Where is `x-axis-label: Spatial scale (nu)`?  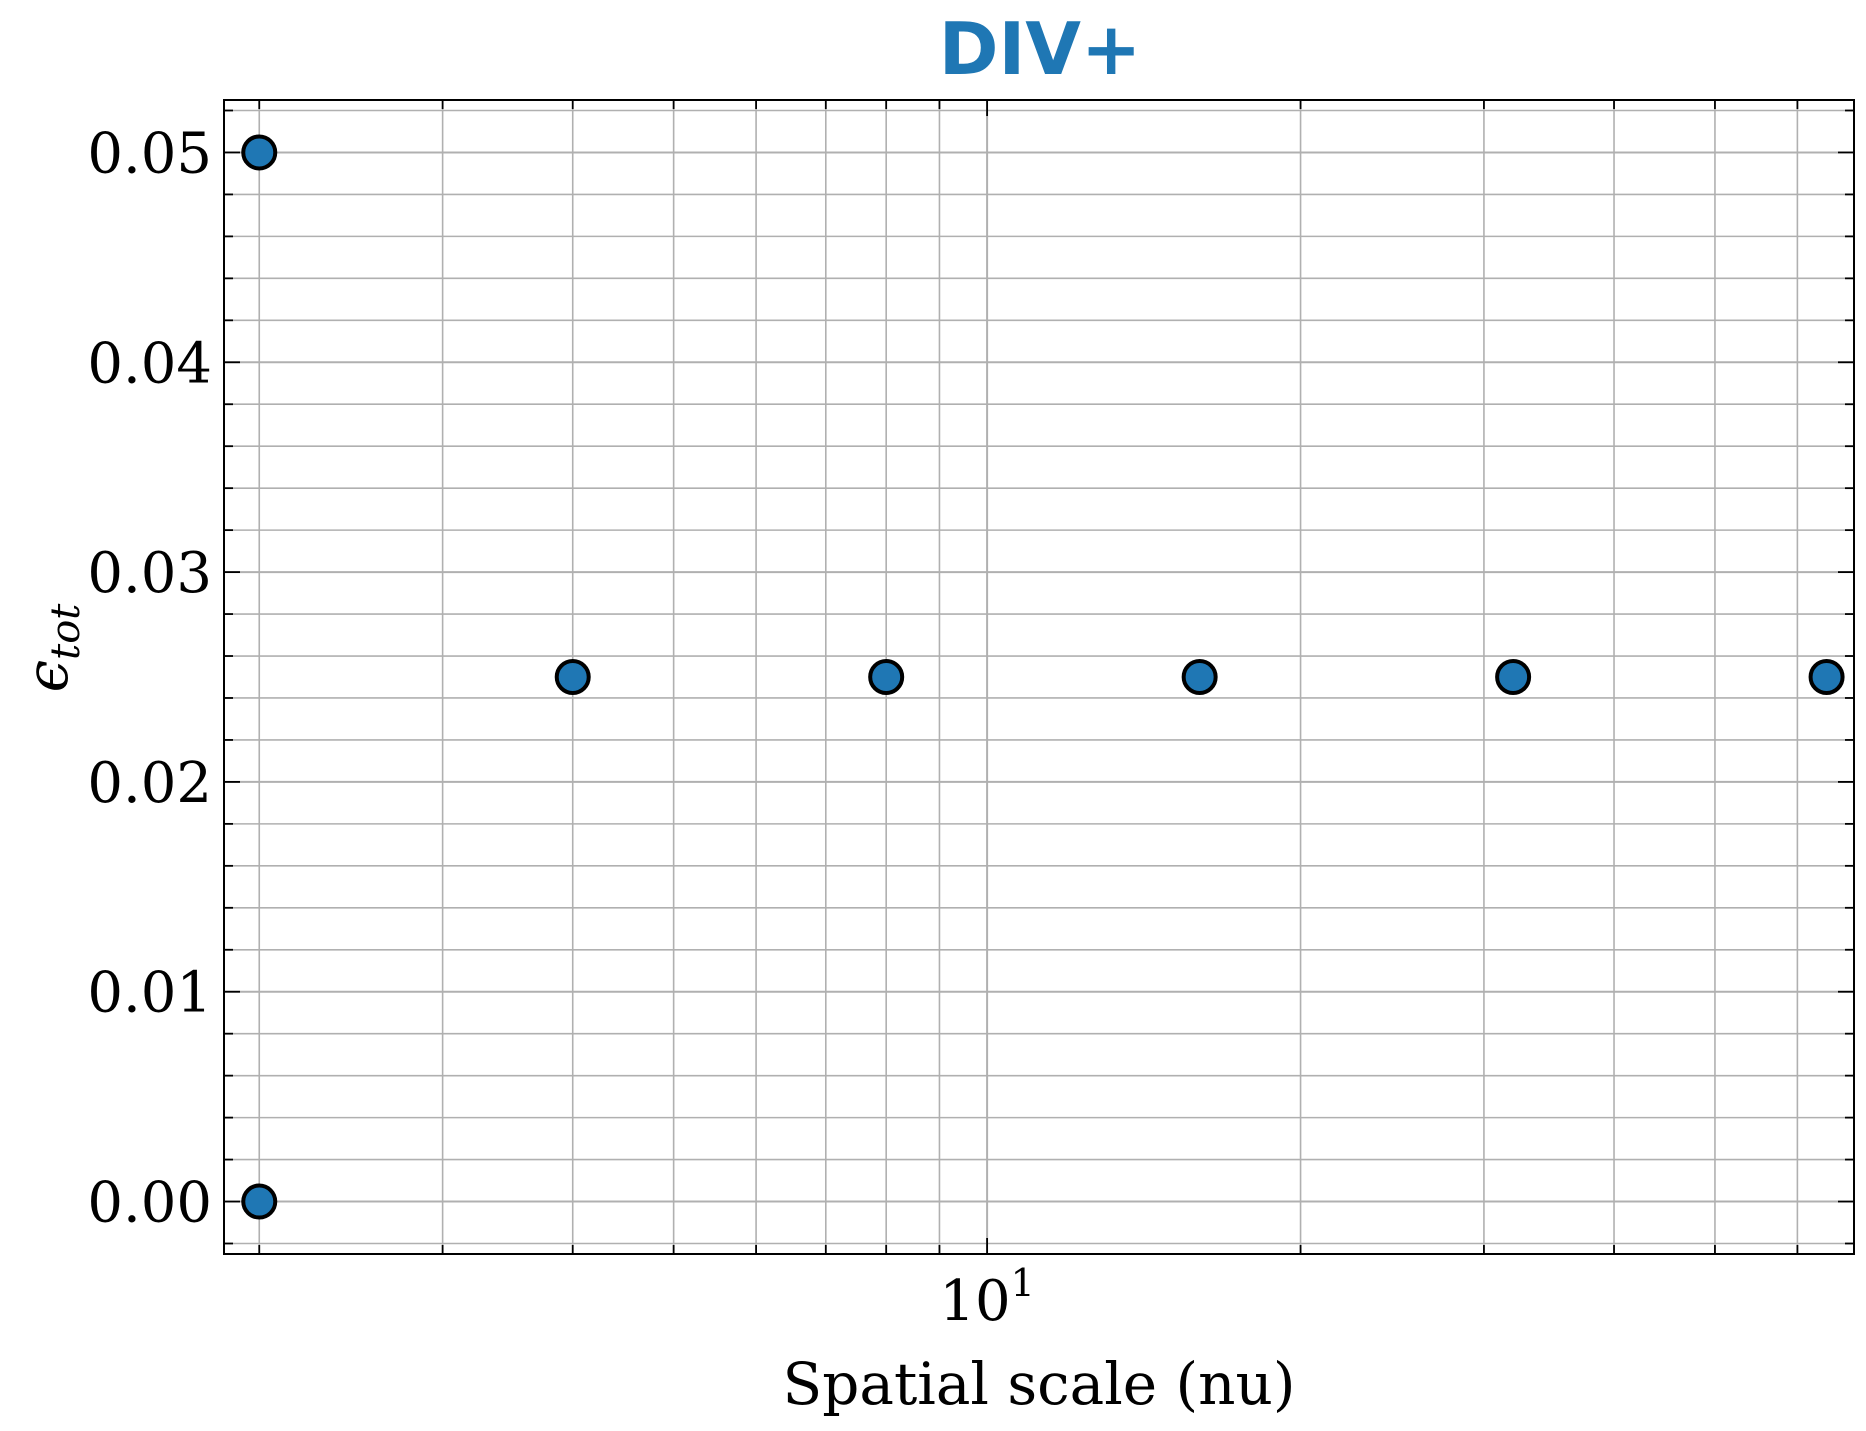 x-axis-label: Spatial scale (nu) is located at coordinates (1039, 1384).